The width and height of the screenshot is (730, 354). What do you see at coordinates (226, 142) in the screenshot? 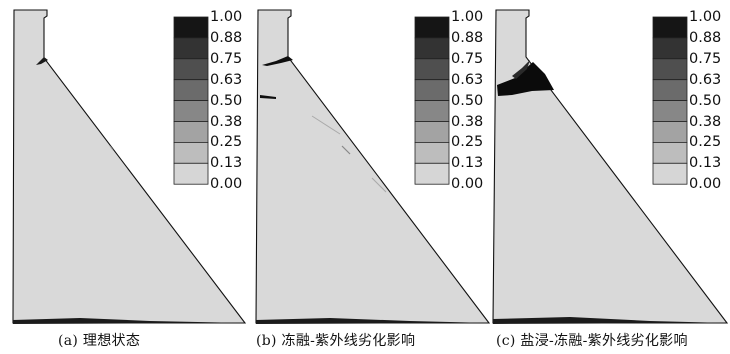
I see `legend-a-label-6: 0.25` at bounding box center [226, 142].